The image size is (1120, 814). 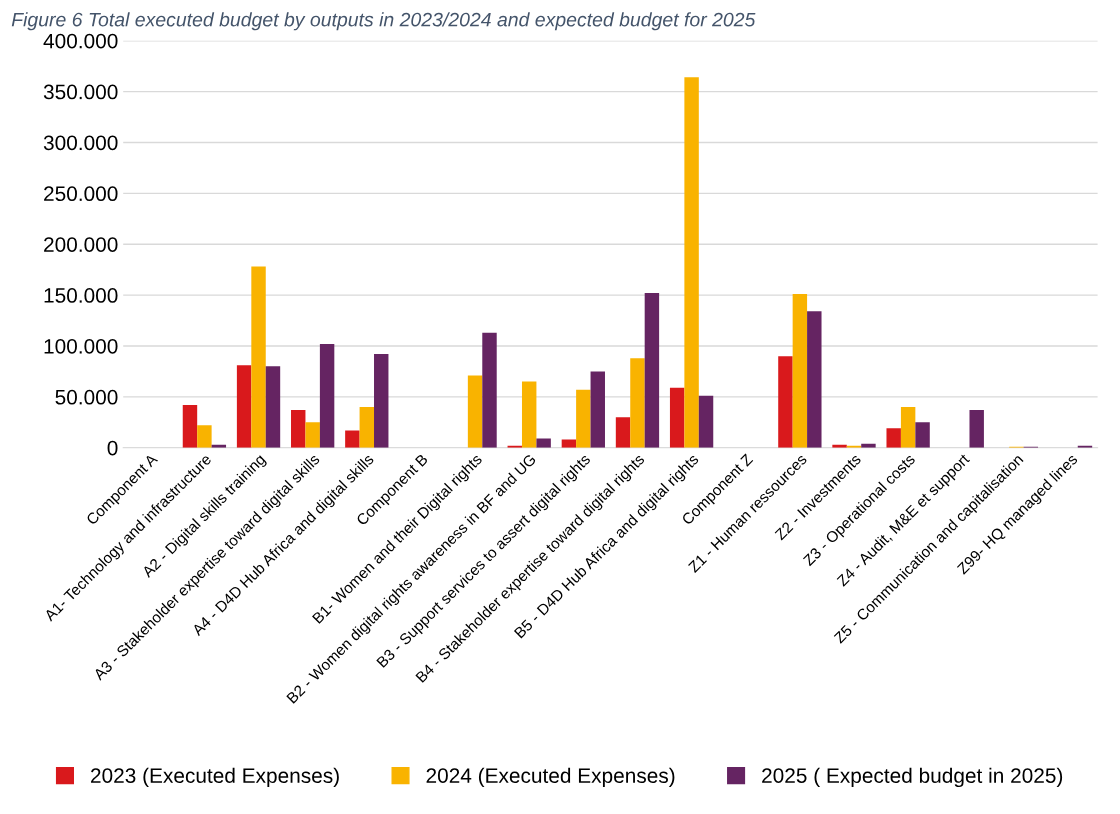 What do you see at coordinates (81, 346) in the screenshot?
I see `y-tick-label: 100.000` at bounding box center [81, 346].